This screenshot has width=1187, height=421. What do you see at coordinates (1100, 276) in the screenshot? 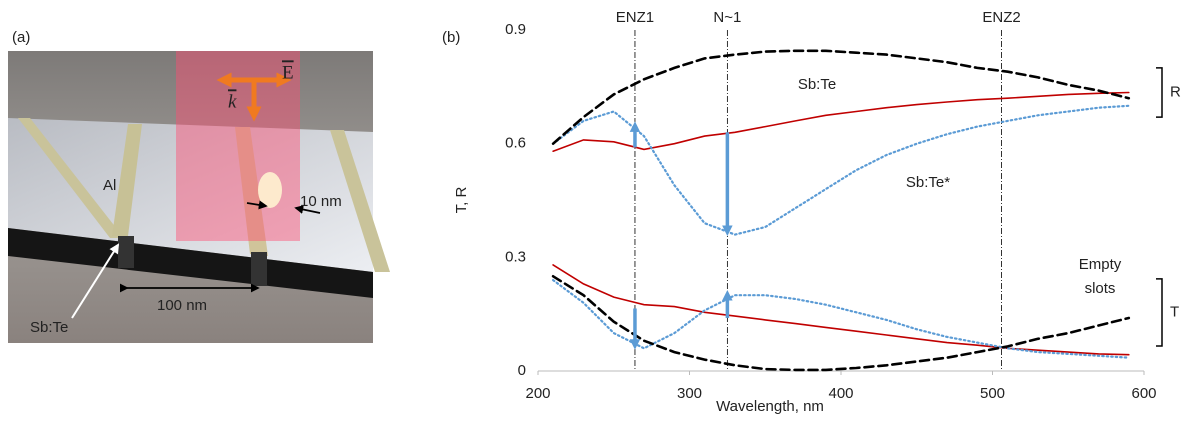
I see `series-label: Empty slots` at bounding box center [1100, 276].